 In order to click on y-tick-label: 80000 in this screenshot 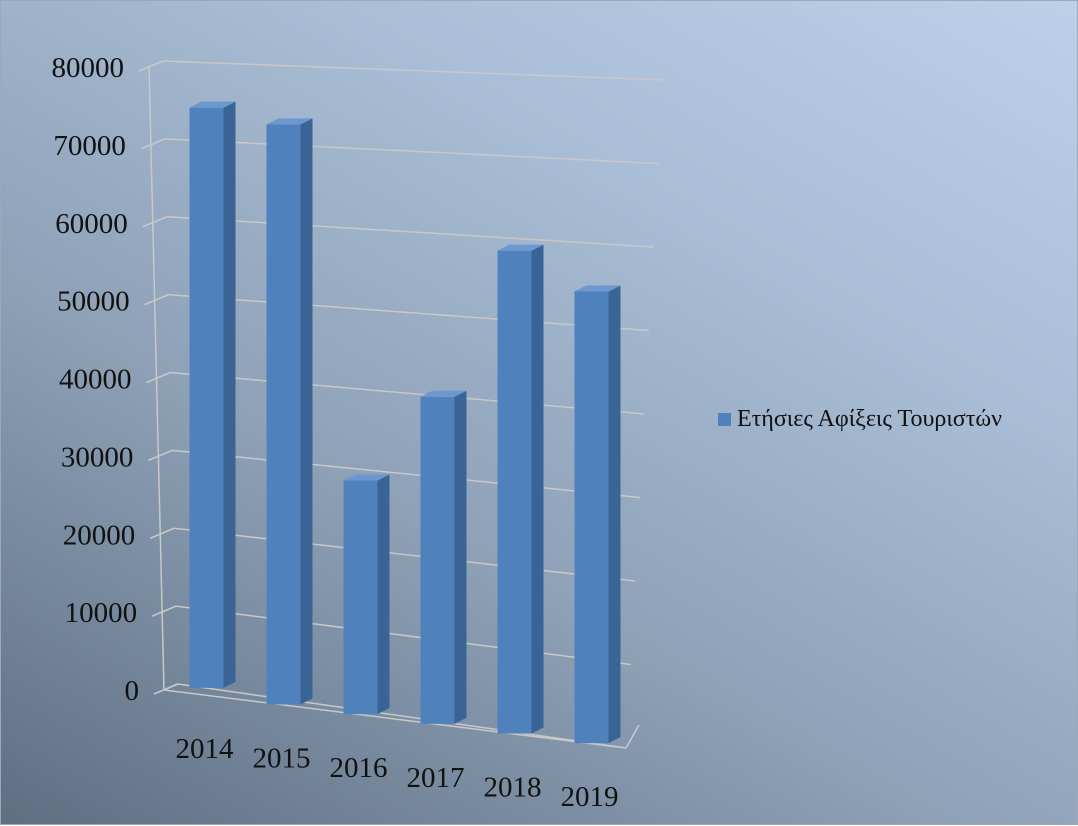, I will do `click(88, 68)`.